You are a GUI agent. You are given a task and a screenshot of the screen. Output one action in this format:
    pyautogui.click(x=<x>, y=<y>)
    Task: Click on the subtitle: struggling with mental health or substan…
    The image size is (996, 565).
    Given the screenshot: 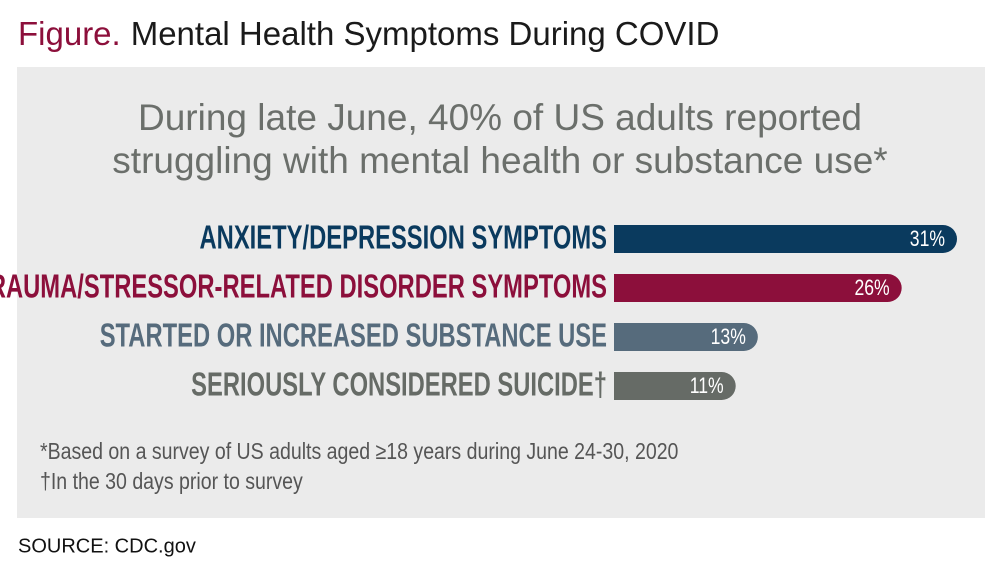 What is the action you would take?
    pyautogui.click(x=499, y=160)
    